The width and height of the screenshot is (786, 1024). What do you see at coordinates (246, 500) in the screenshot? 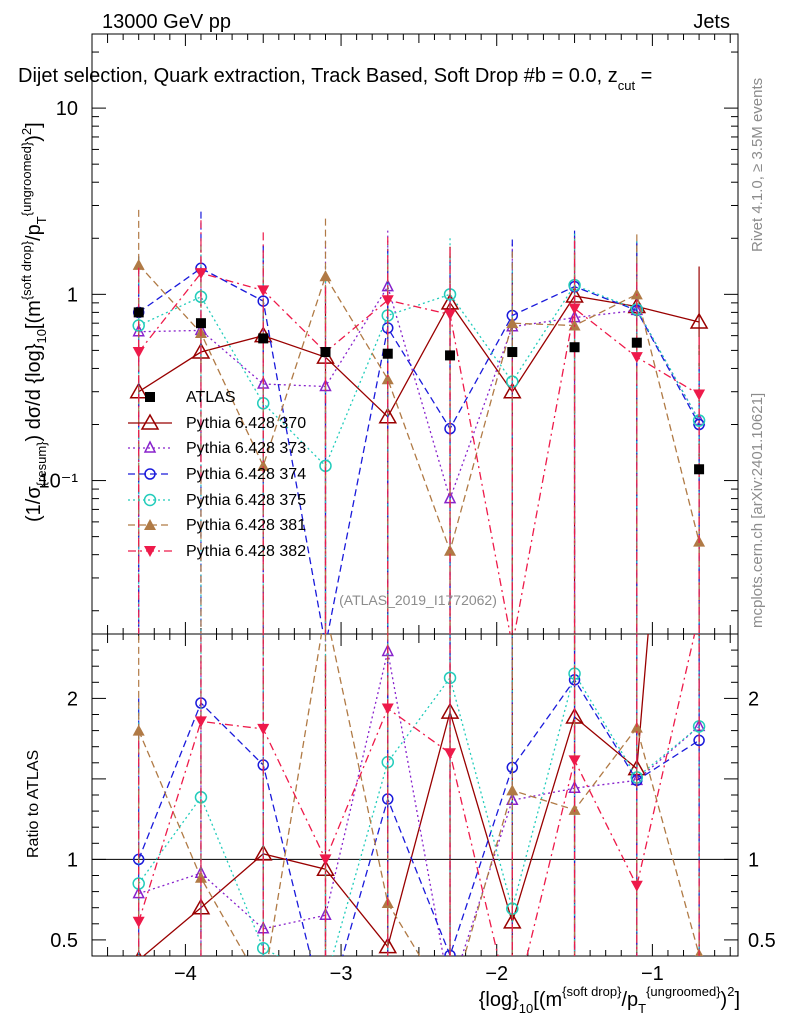
I see `legend-label-375: Pythia 6.428 375` at bounding box center [246, 500].